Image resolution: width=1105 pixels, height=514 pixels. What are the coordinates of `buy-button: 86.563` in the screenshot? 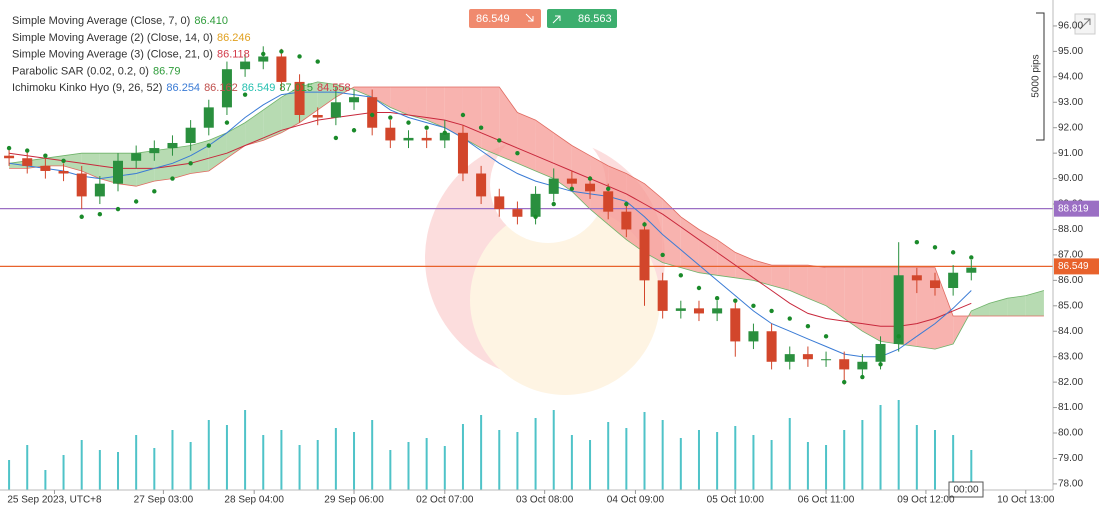 It's located at (582, 18).